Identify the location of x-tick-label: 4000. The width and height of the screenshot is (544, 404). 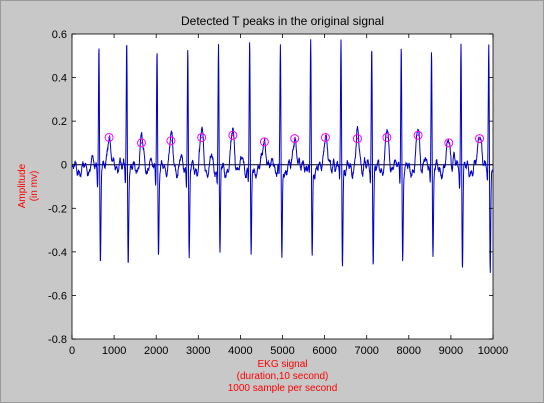
(240, 351).